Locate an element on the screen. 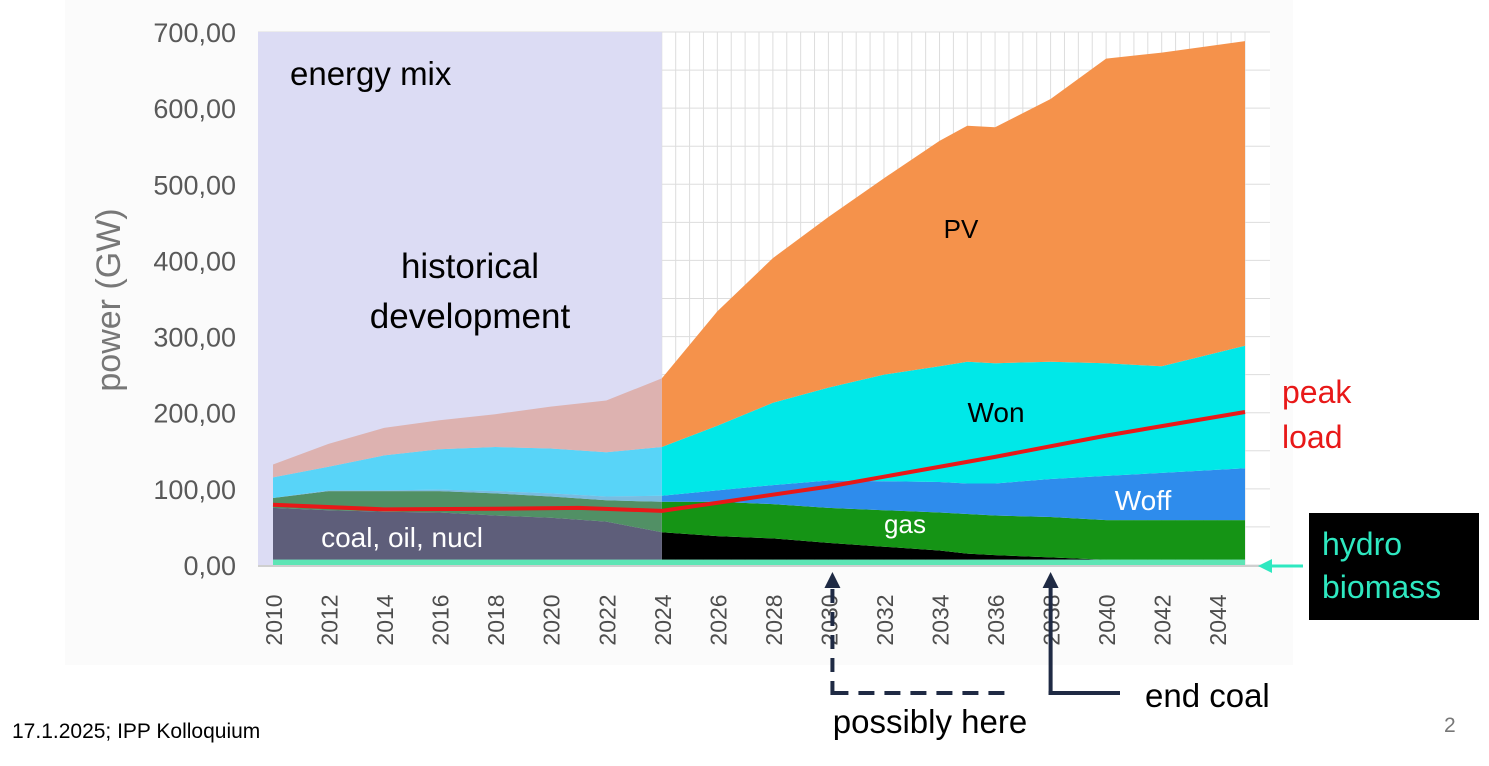  x-tick-label: 2044 is located at coordinates (1218, 619).